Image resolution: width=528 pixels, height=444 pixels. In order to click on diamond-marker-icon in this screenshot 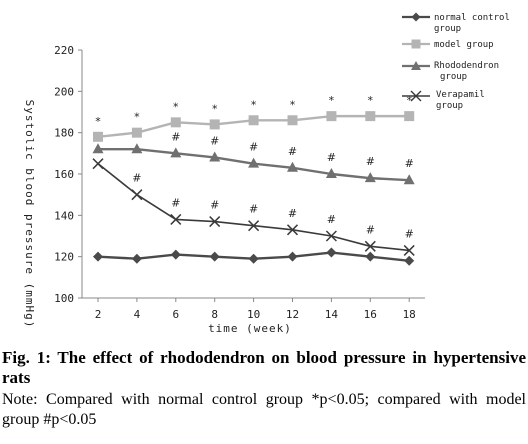, I will do `click(416, 17)`.